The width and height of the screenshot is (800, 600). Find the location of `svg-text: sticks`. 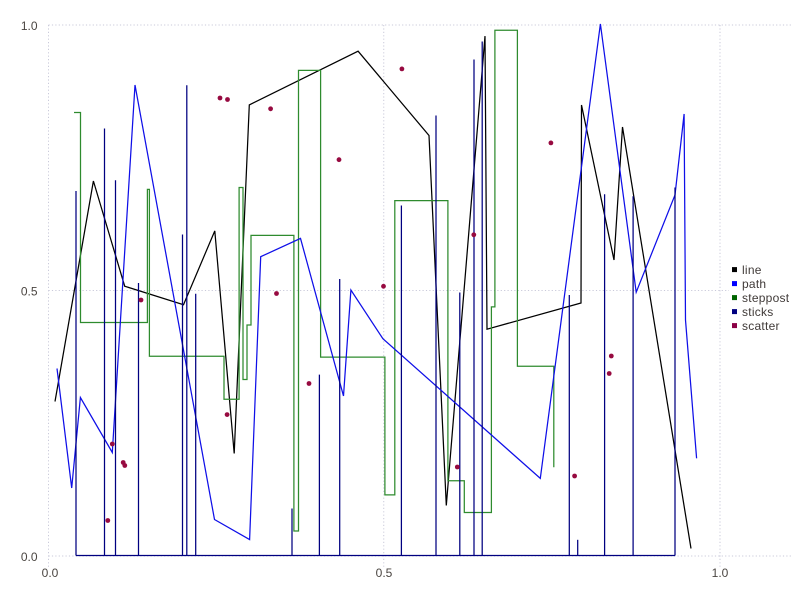

svg-text: sticks is located at coordinates (758, 312).